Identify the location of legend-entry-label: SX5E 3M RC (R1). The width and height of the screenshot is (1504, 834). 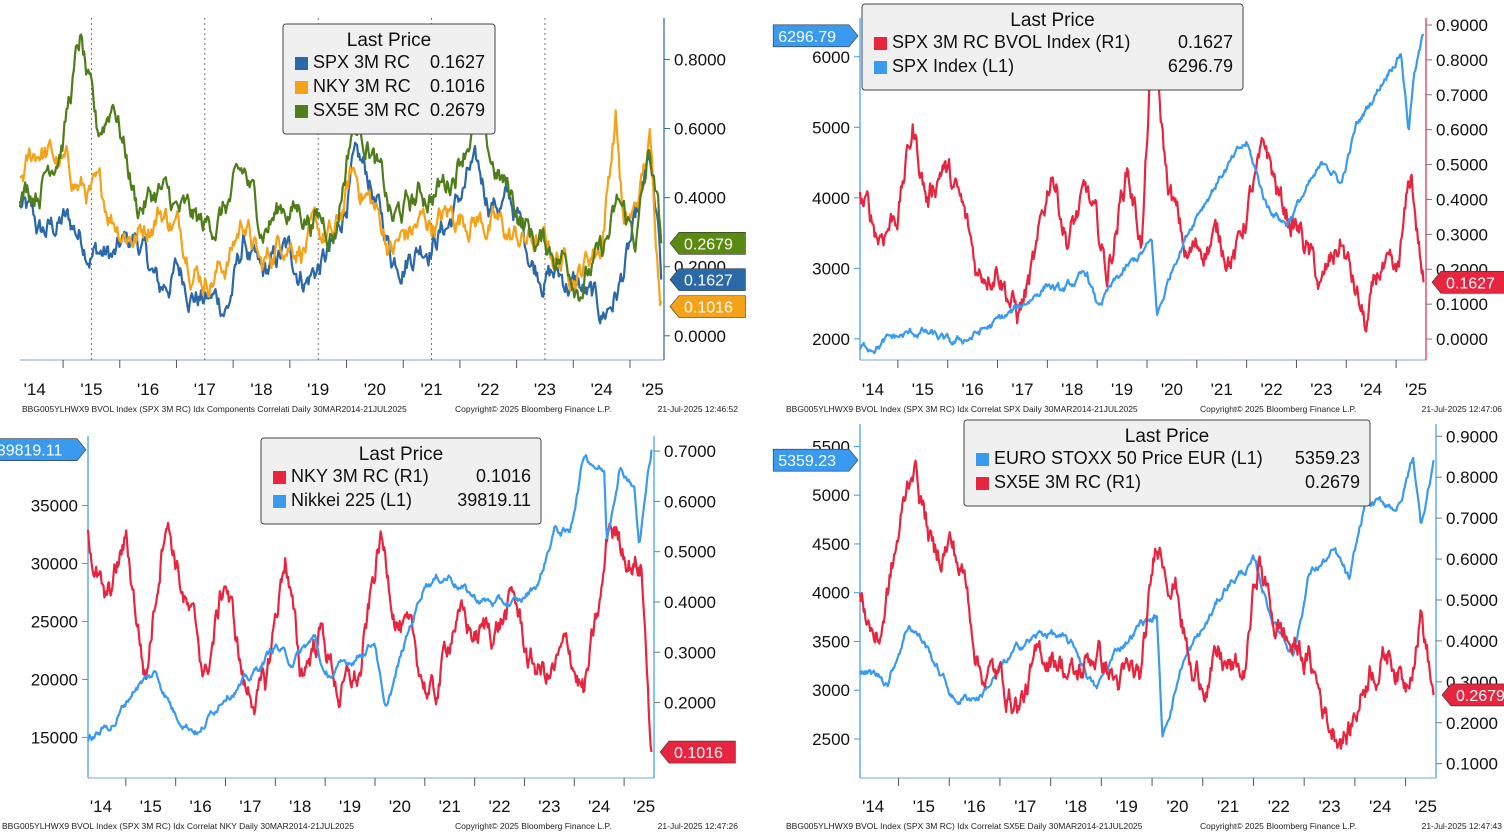
(1067, 482).